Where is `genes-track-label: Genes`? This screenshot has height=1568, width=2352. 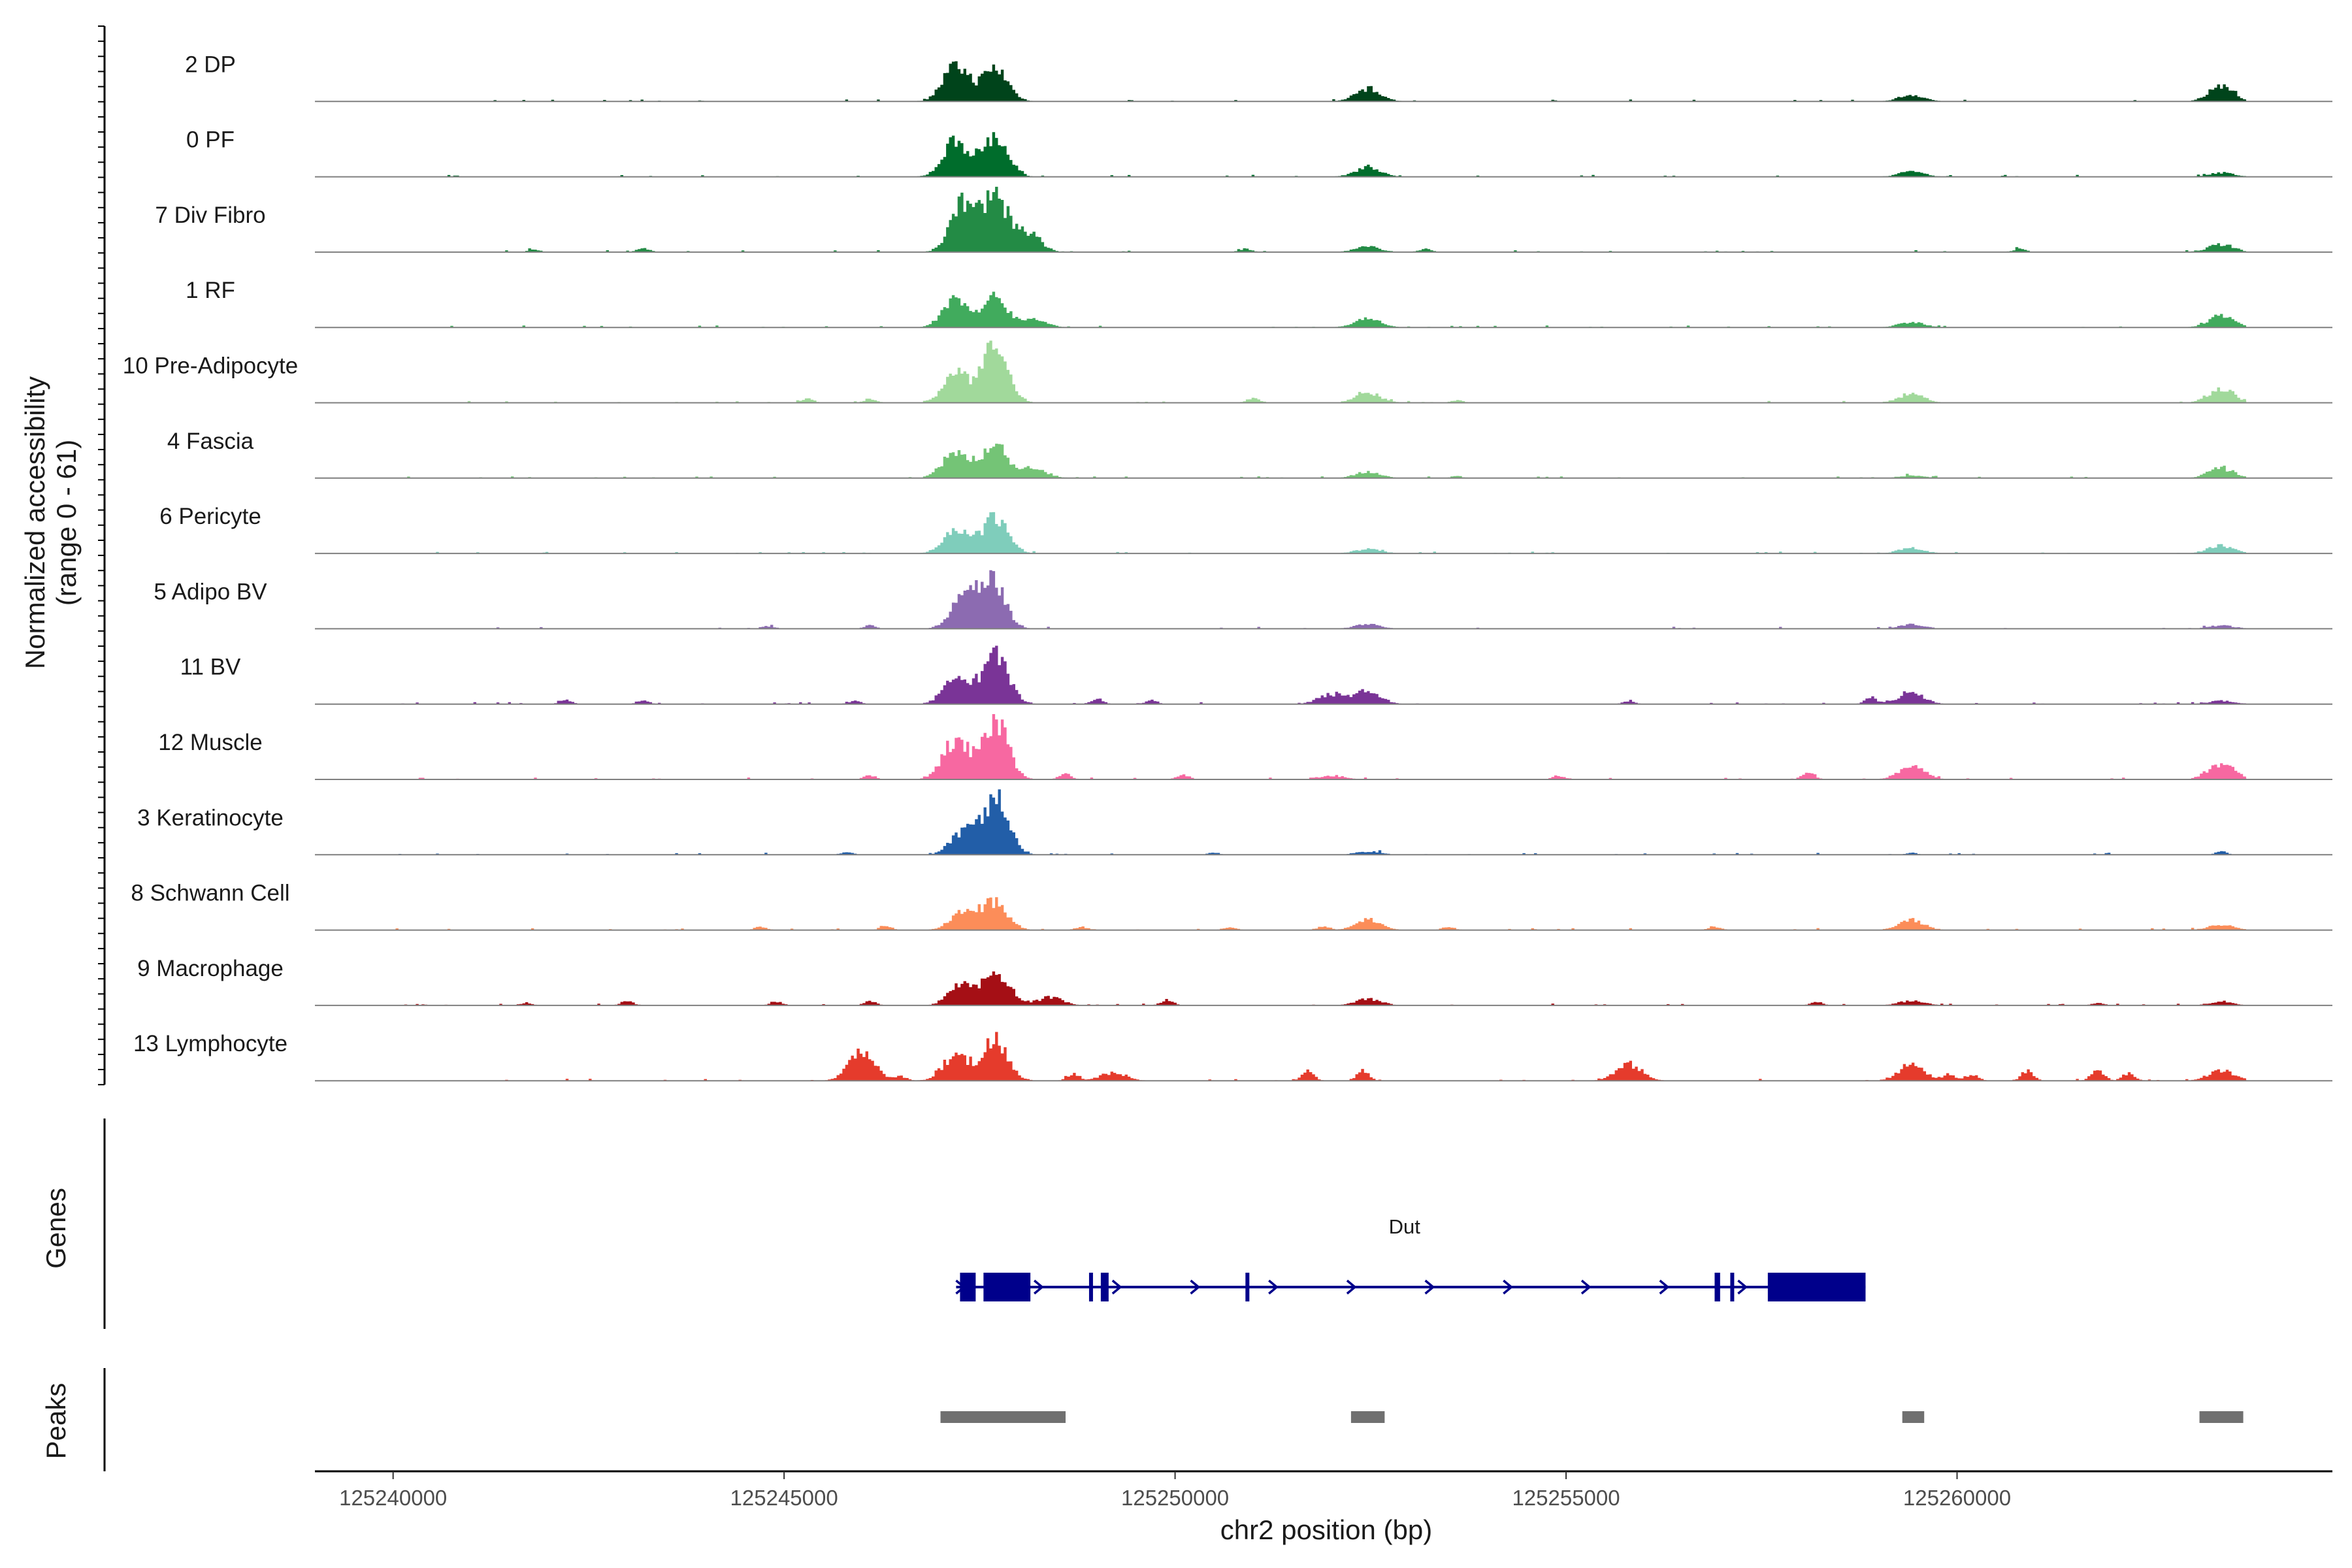
genes-track-label: Genes is located at coordinates (56, 1228).